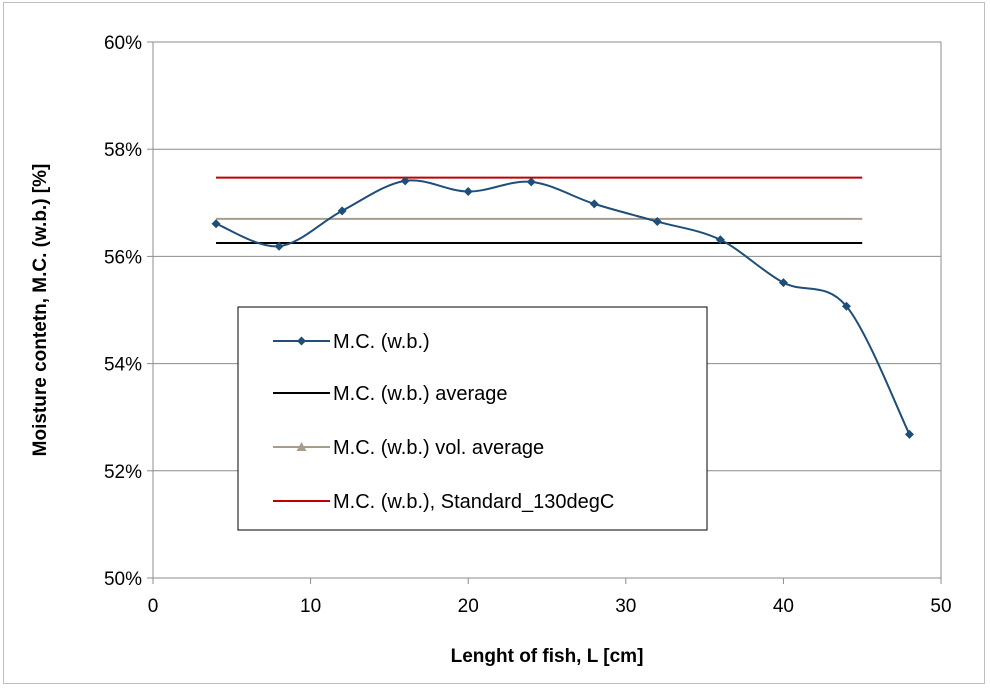 This screenshot has width=990, height=688. What do you see at coordinates (123, 43) in the screenshot?
I see `y-tick-label: 60%` at bounding box center [123, 43].